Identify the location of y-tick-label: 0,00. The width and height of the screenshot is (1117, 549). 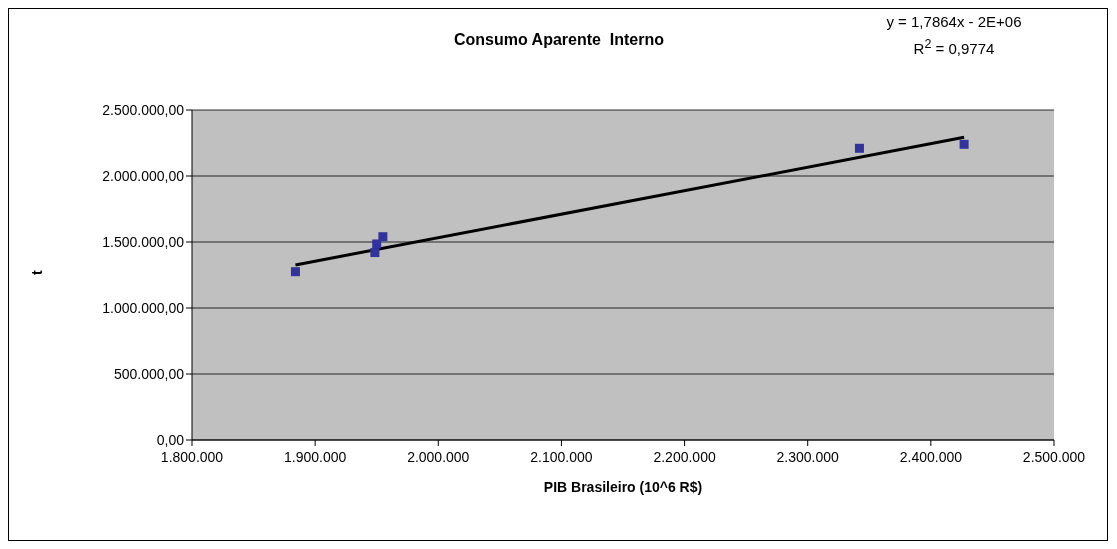
(170, 439).